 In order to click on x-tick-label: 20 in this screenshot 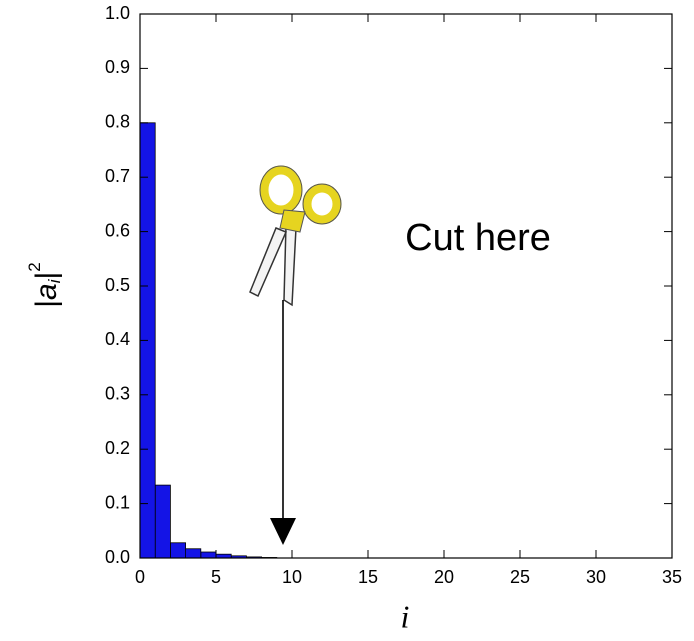, I will do `click(444, 577)`.